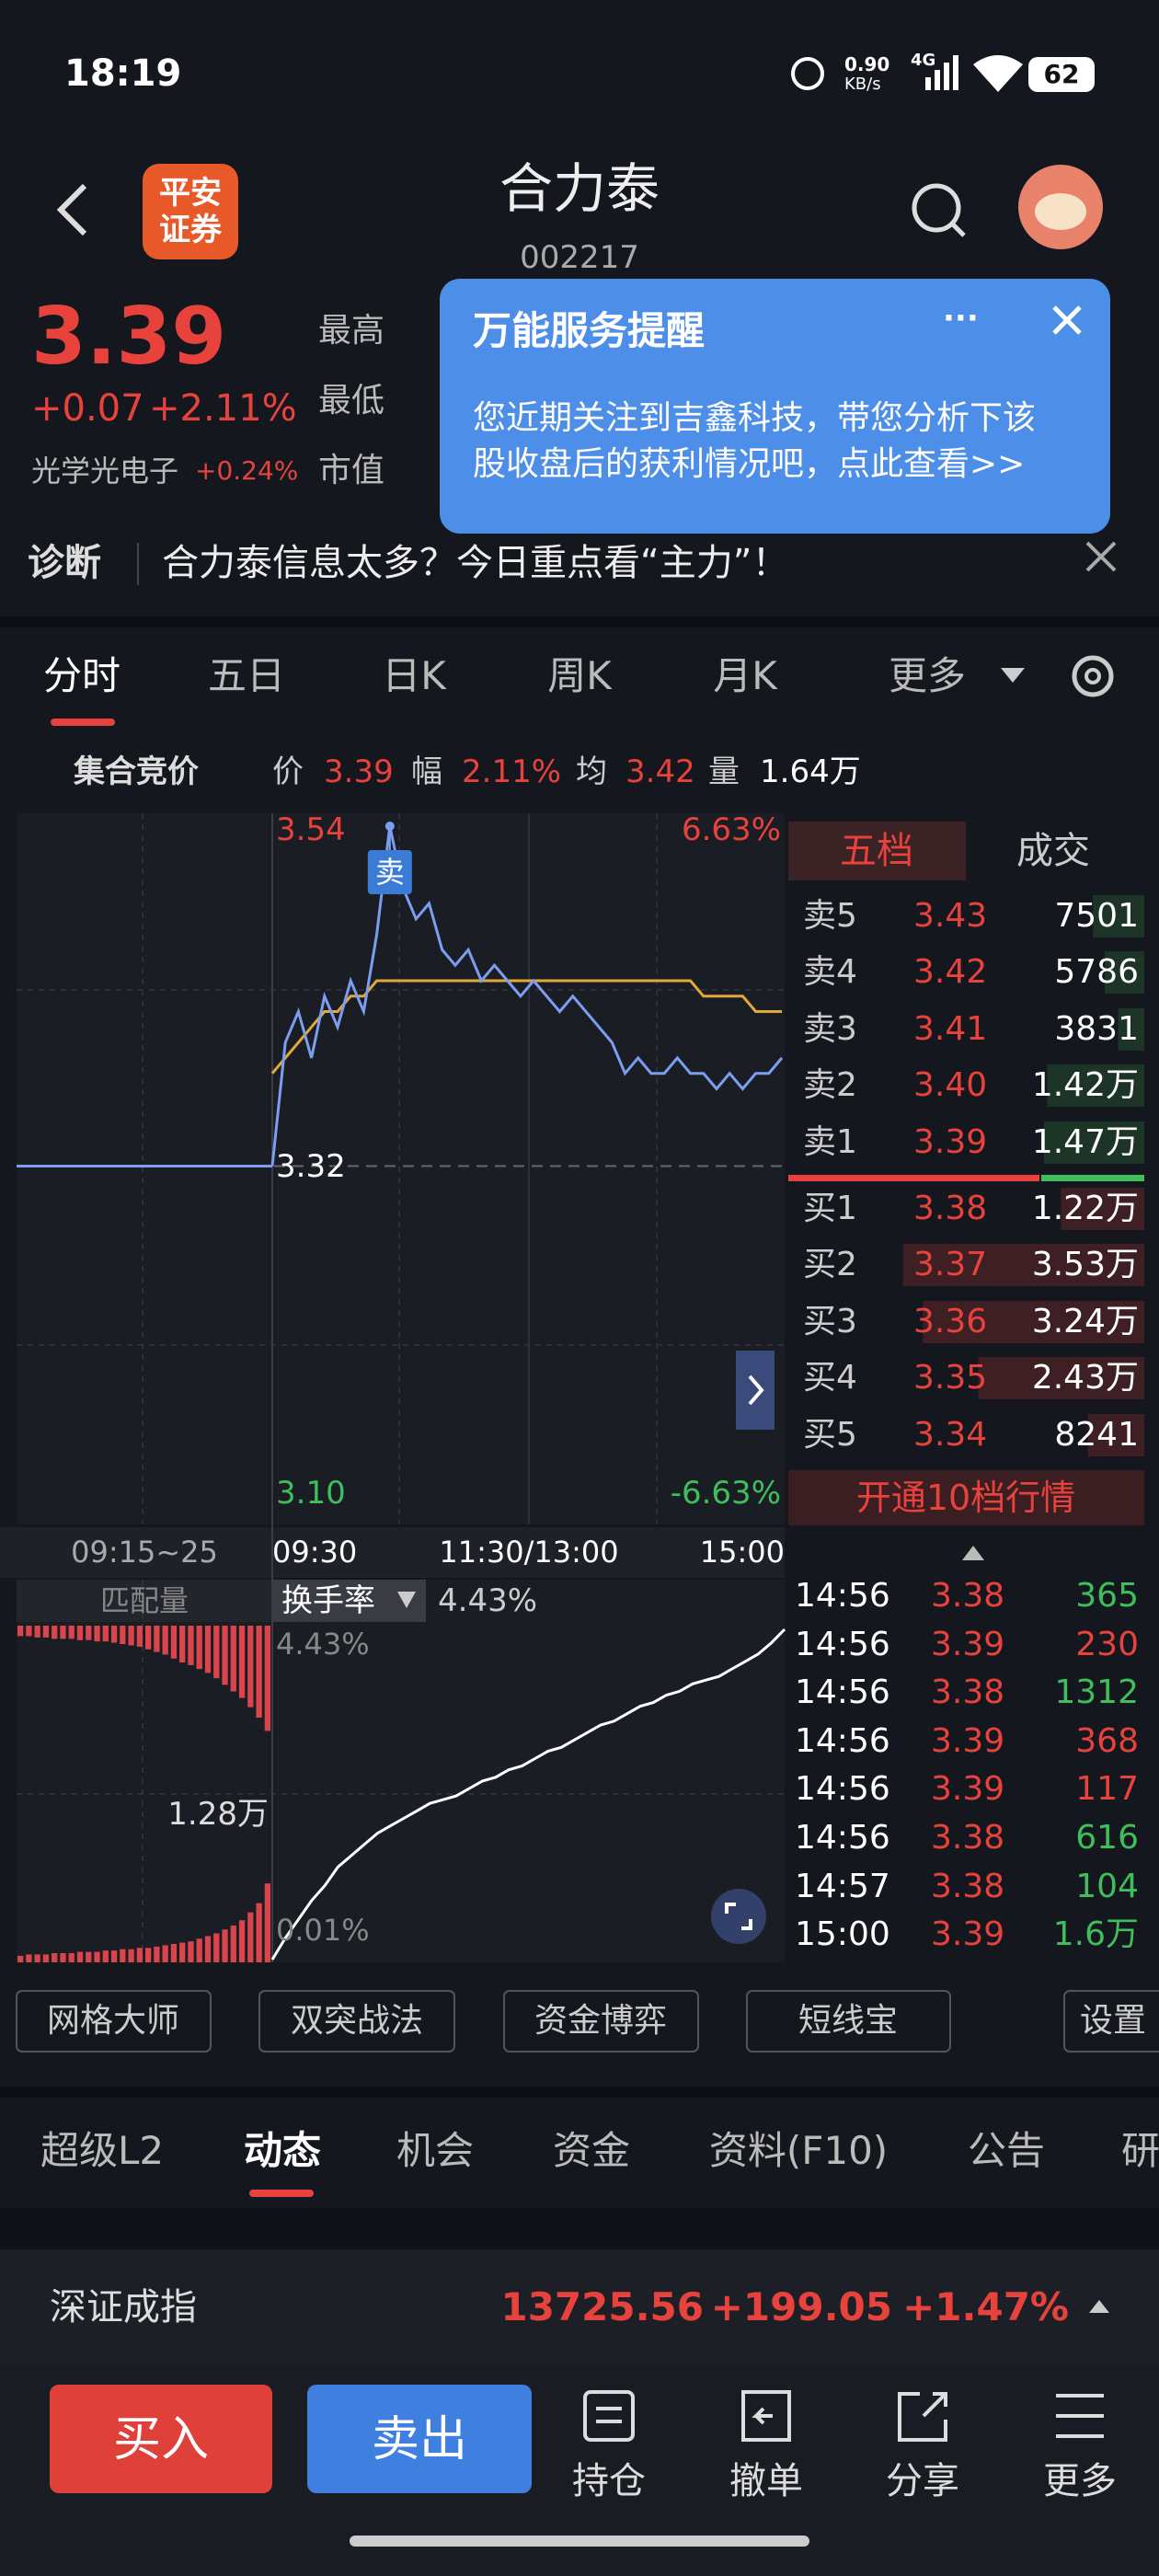  What do you see at coordinates (725, 1493) in the screenshot?
I see `pct-label: -6.63%` at bounding box center [725, 1493].